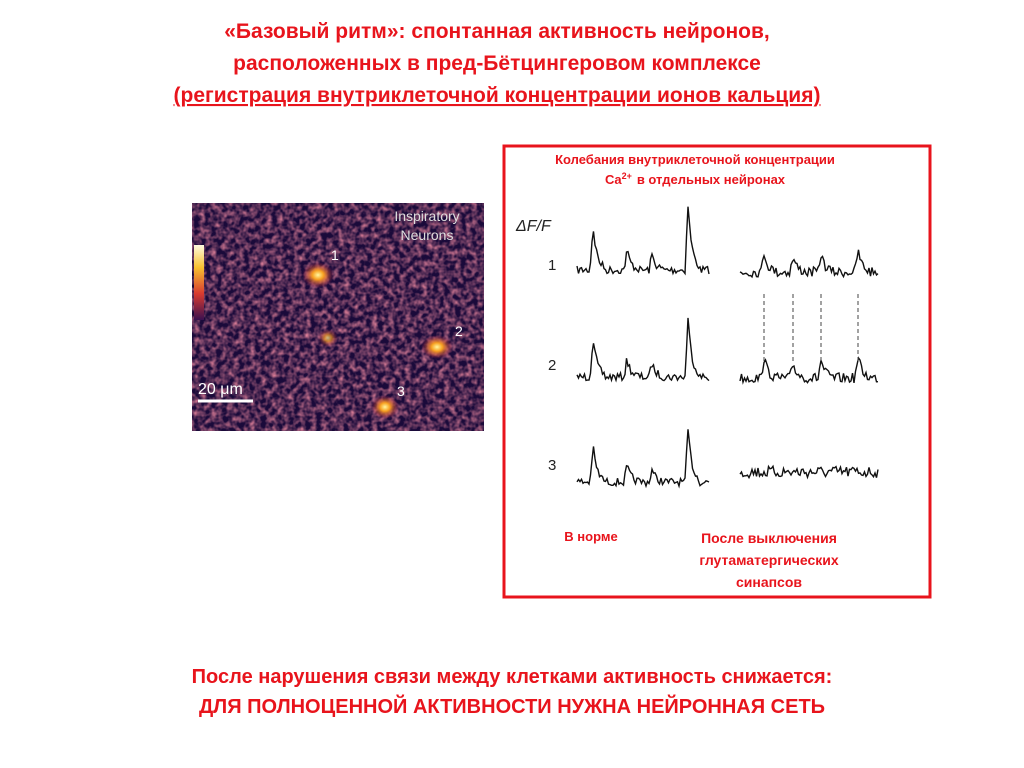  I want to click on condition-label: синапсов, so click(769, 582).